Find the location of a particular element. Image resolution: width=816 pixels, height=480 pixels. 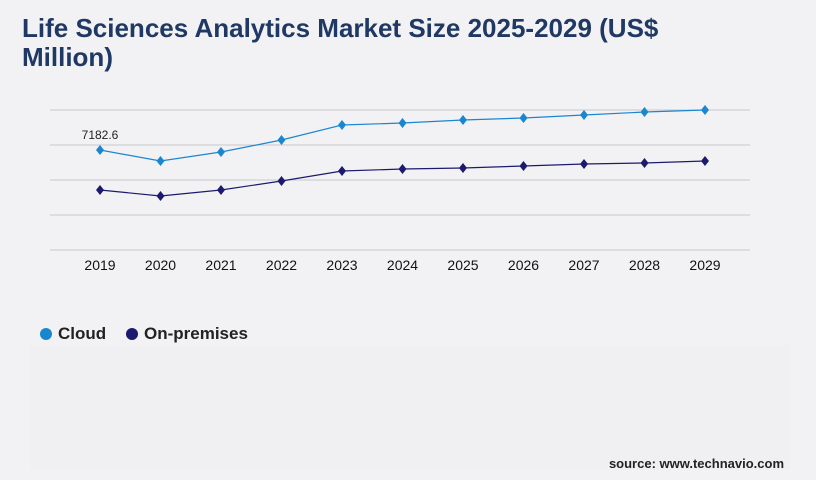

x-tick-label: 2025 is located at coordinates (462, 265).